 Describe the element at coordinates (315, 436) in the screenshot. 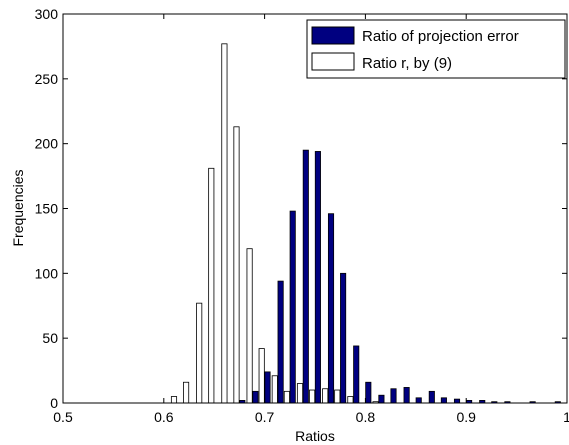

I see `x-axis-label: Ratios` at that location.